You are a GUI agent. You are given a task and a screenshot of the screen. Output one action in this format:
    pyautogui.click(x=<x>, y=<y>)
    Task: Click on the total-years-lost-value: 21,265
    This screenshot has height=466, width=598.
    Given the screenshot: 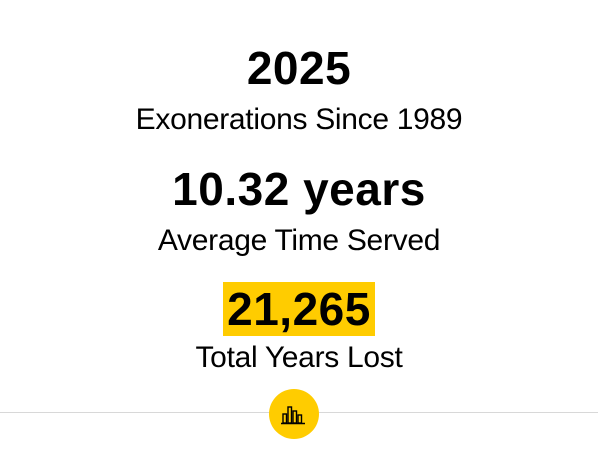 What is the action you would take?
    pyautogui.click(x=299, y=309)
    